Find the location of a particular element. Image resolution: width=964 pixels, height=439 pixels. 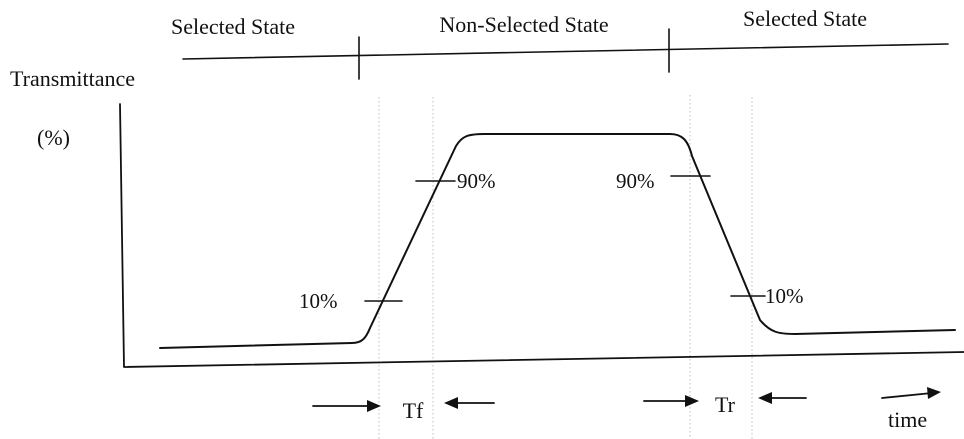

state-timeline is located at coordinates (565, 51).